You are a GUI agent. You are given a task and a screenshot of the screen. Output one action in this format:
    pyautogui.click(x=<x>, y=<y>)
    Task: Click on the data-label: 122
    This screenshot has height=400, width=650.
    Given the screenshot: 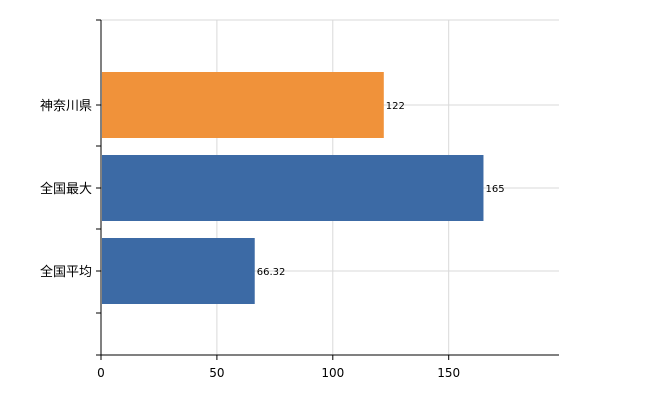 What is the action you would take?
    pyautogui.click(x=395, y=106)
    